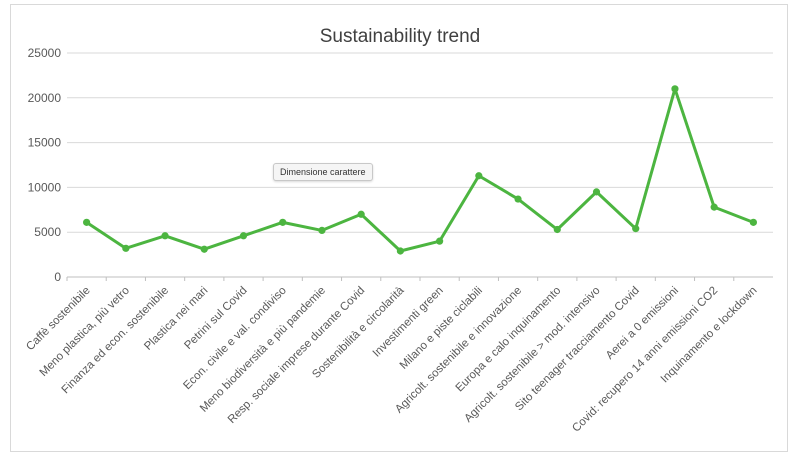  What do you see at coordinates (296, 355) in the screenshot?
I see `x-tick-label: Resp. sociale imprese durante Covid` at bounding box center [296, 355].